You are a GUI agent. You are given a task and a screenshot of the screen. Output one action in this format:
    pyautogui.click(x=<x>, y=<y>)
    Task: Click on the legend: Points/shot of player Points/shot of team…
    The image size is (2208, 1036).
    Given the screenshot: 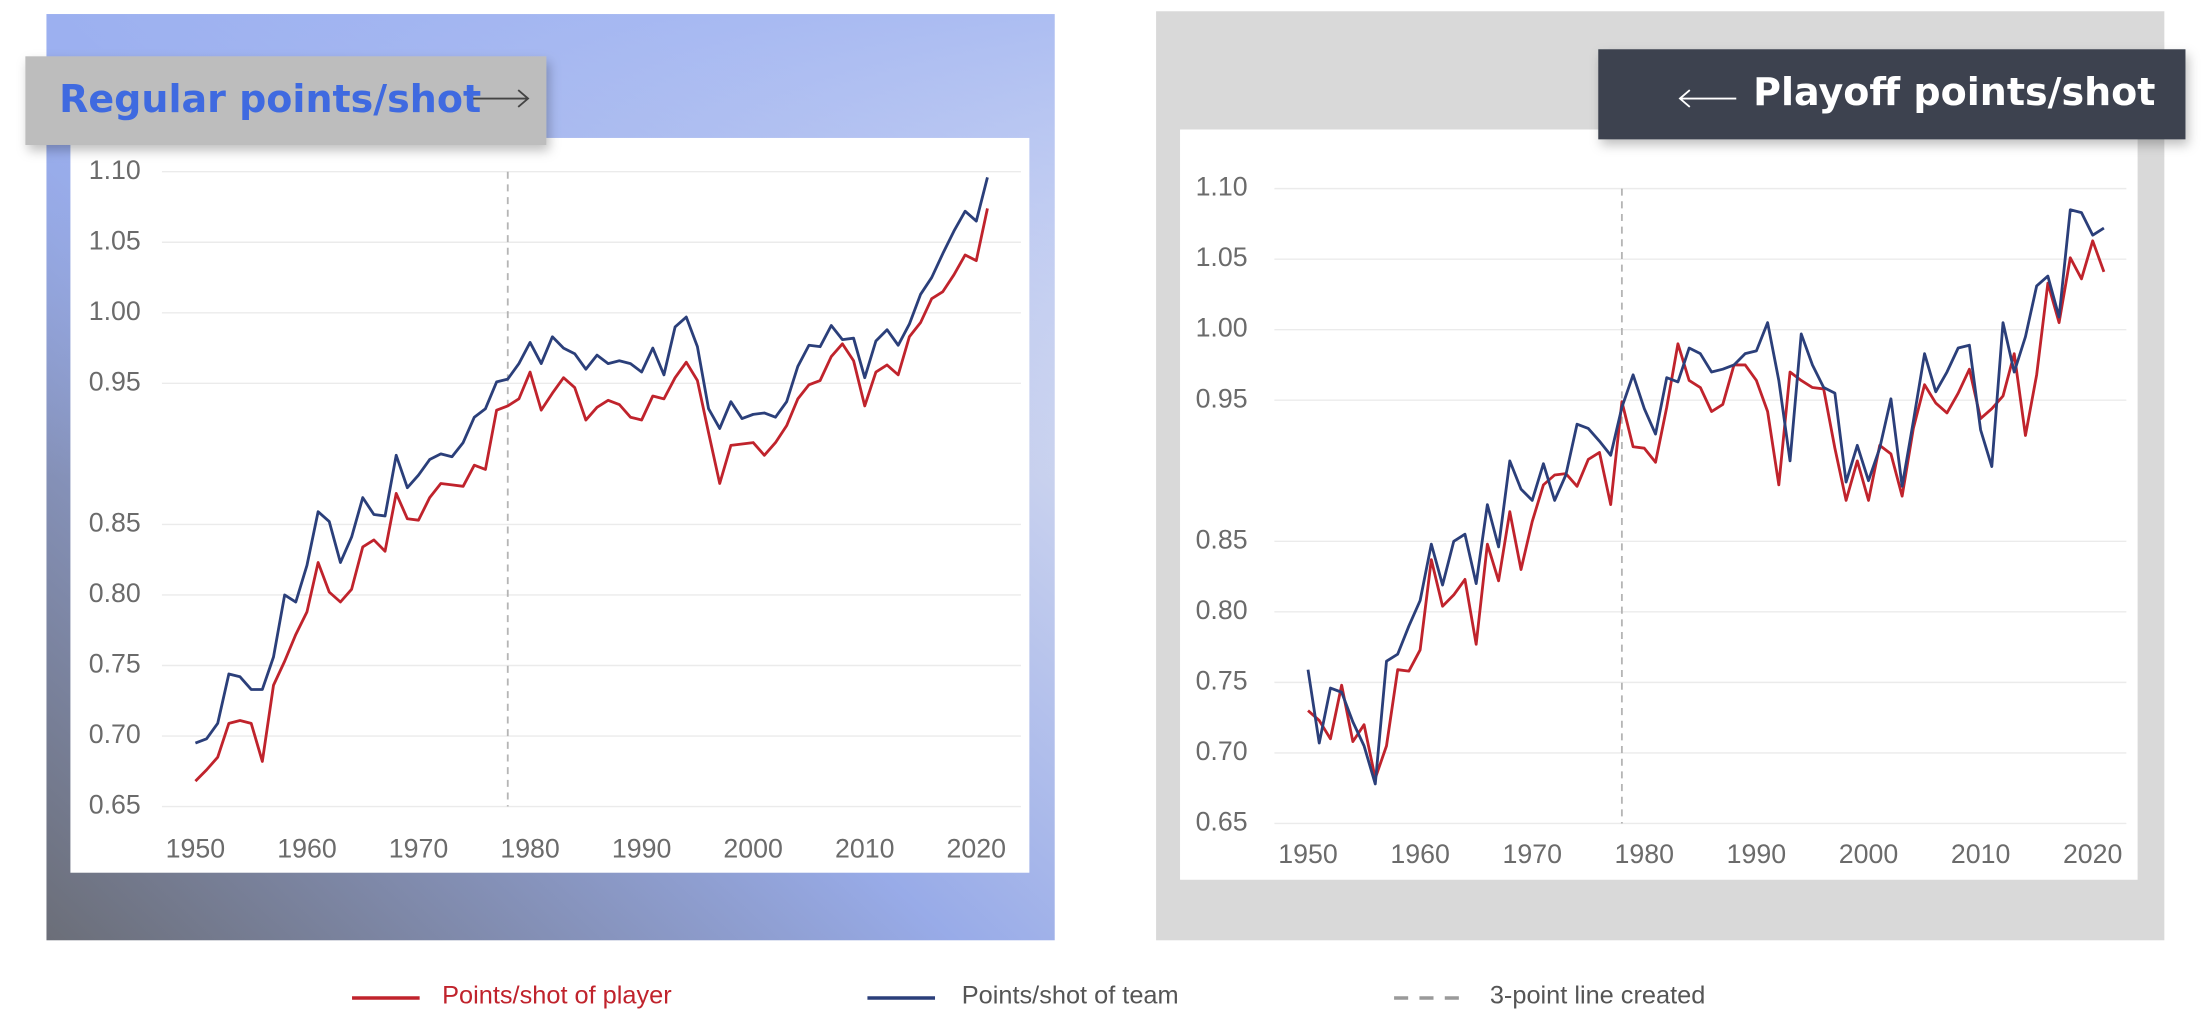 What is the action you would take?
    pyautogui.click(x=1028, y=995)
    